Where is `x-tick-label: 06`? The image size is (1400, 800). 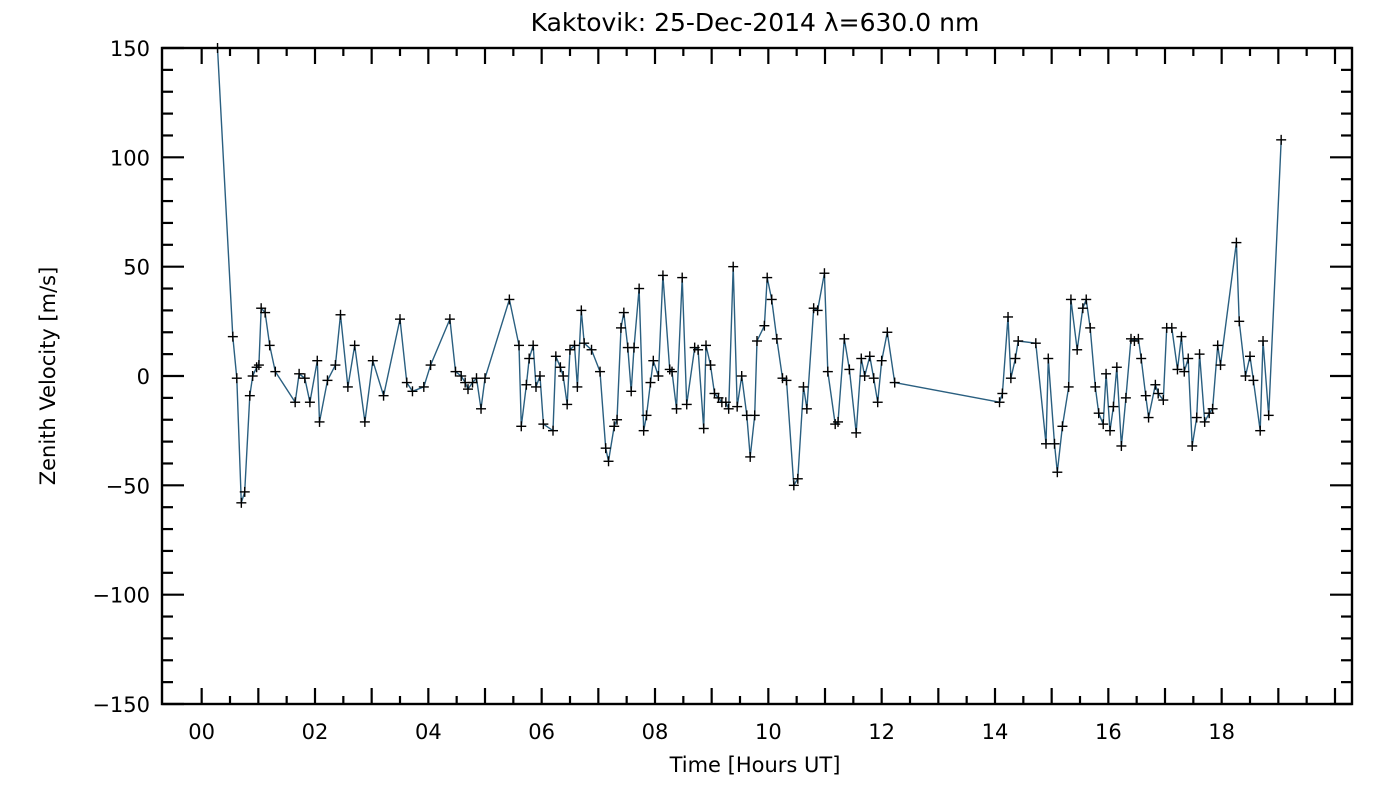
x-tick-label: 06 is located at coordinates (541, 732).